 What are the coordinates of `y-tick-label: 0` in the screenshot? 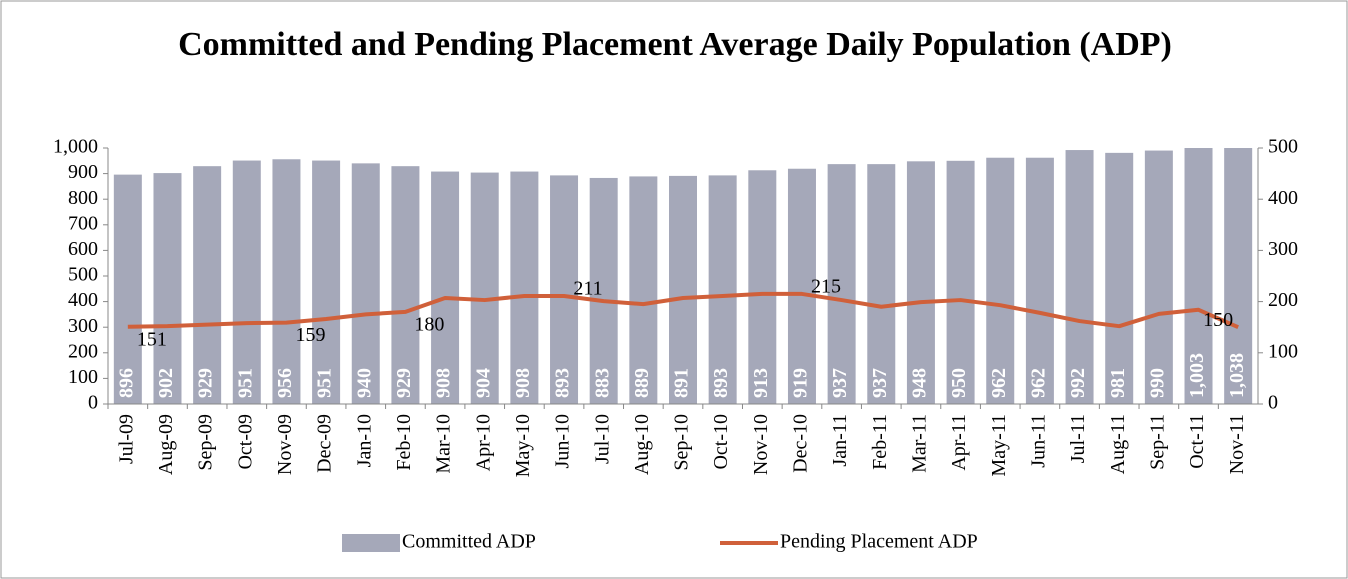 It's located at (93, 403).